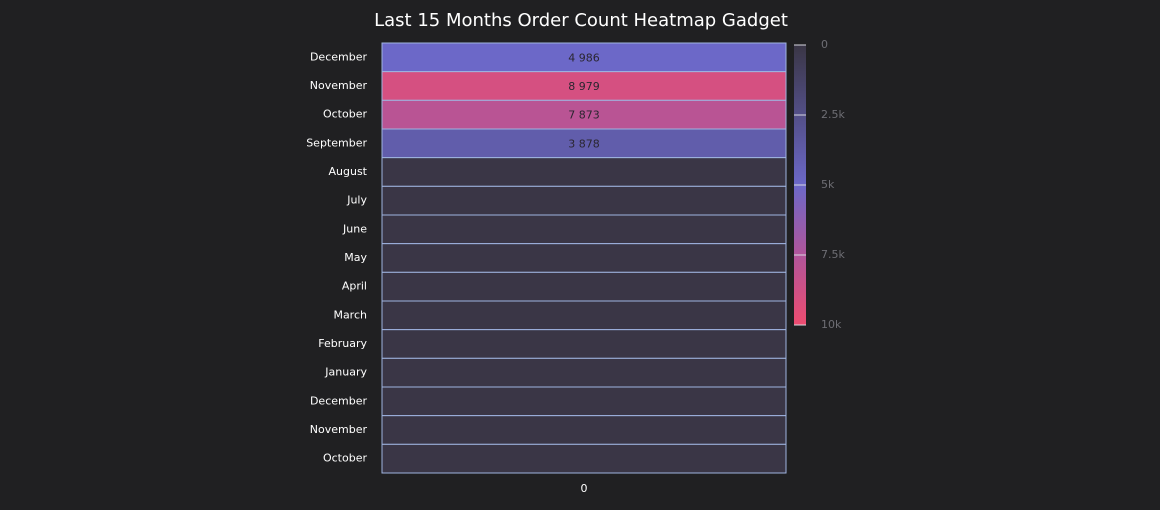 Image resolution: width=1160 pixels, height=510 pixels. What do you see at coordinates (831, 324) in the screenshot?
I see `colorbar-tick-label: 10k` at bounding box center [831, 324].